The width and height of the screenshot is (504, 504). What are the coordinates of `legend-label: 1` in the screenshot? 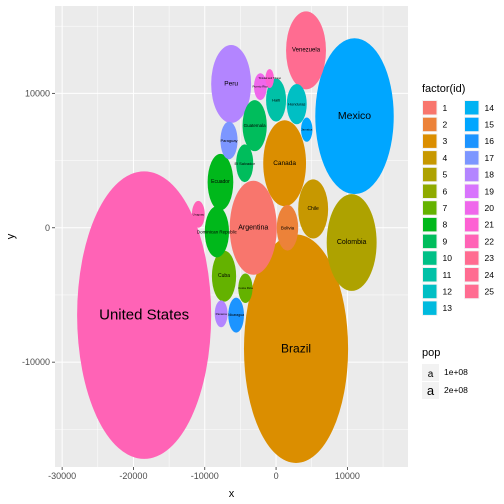 It's located at (445, 108).